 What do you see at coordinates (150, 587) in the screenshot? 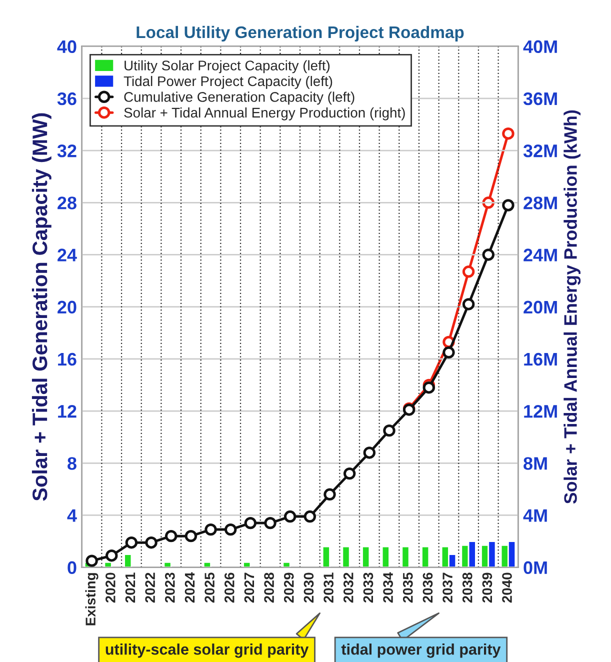
I see `x-tick-label: 2022` at bounding box center [150, 587].